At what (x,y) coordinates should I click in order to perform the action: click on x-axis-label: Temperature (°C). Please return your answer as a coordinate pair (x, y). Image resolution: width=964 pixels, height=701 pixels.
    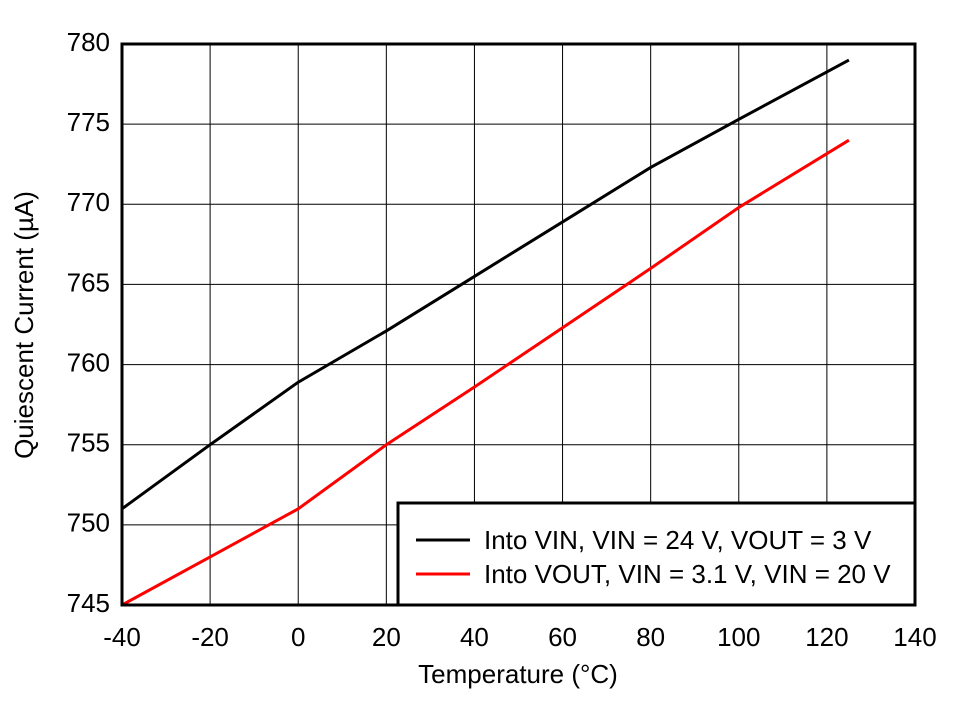
    Looking at the image, I should click on (518, 674).